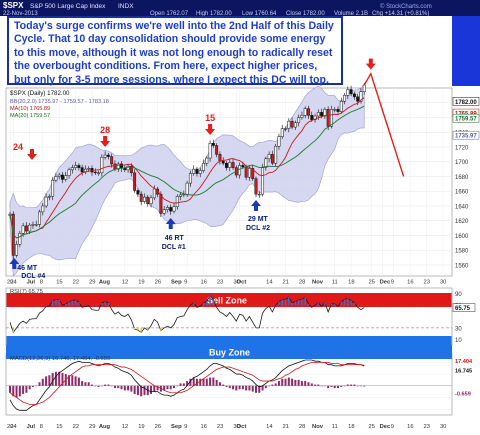 The image size is (480, 435). What do you see at coordinates (20, 14) in the screenshot?
I see `header-date: 22-Nov-2013` at bounding box center [20, 14].